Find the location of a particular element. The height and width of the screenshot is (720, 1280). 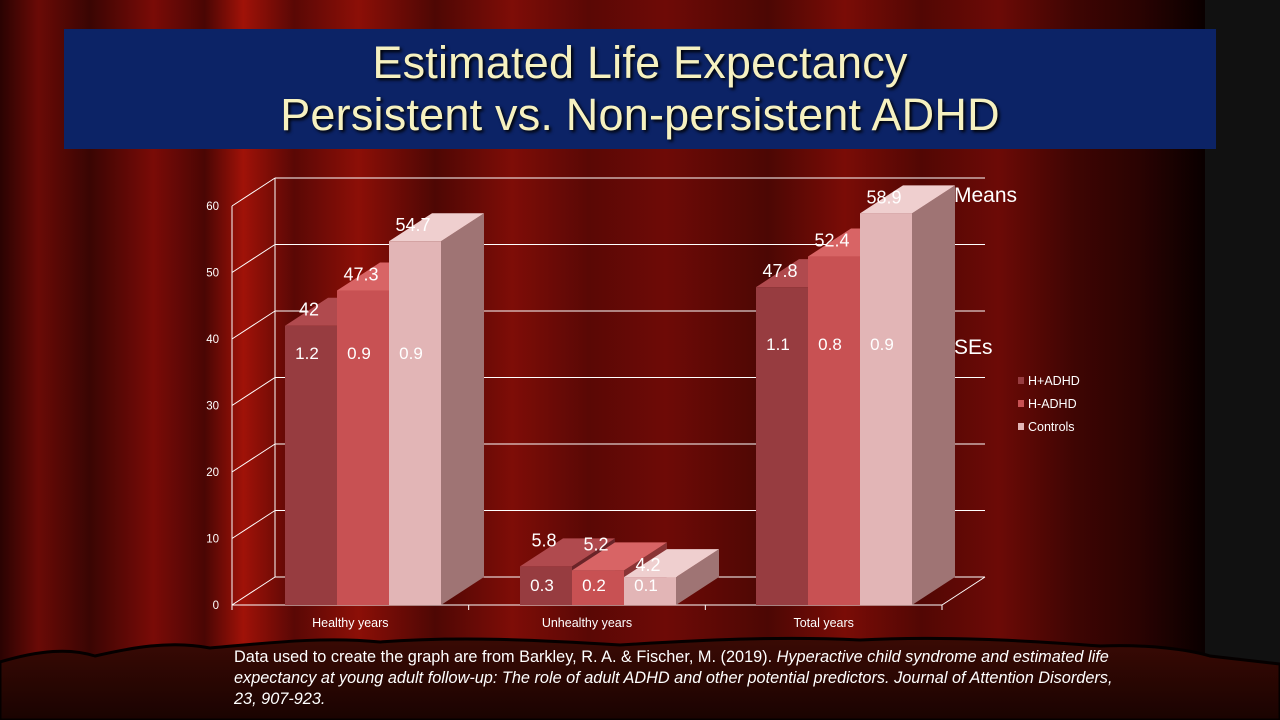

y-tick-label: 10 is located at coordinates (212, 540).